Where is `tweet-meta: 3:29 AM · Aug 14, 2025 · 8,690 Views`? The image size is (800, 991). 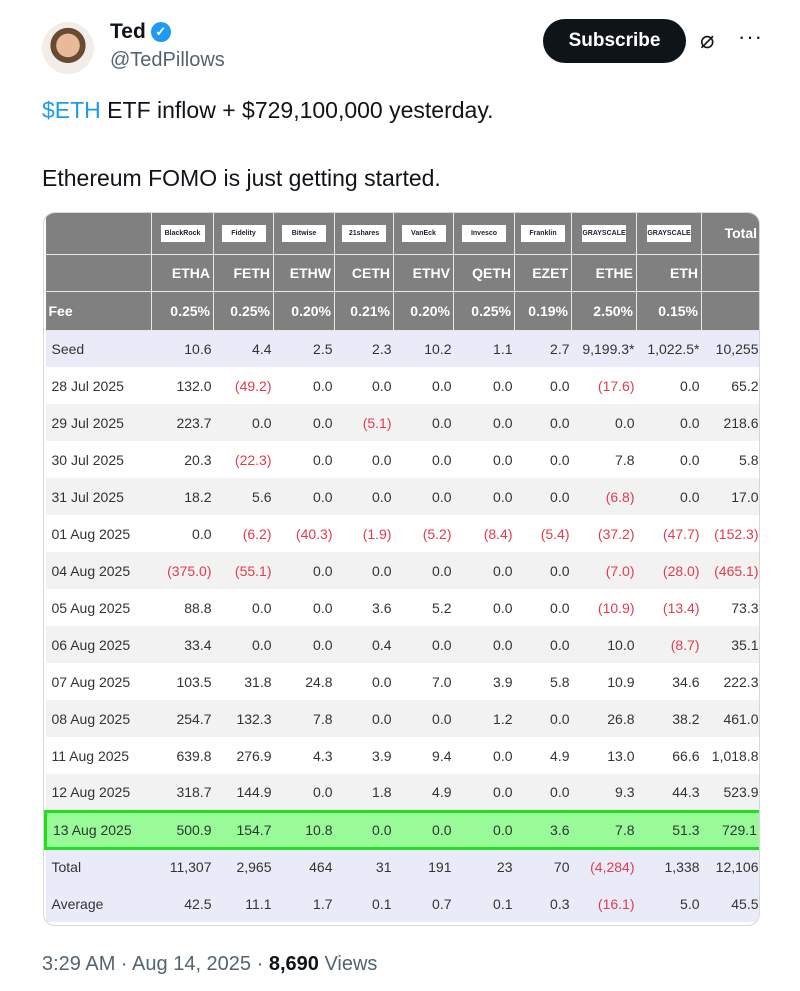 tweet-meta: 3:29 AM · Aug 14, 2025 · 8,690 Views is located at coordinates (210, 964).